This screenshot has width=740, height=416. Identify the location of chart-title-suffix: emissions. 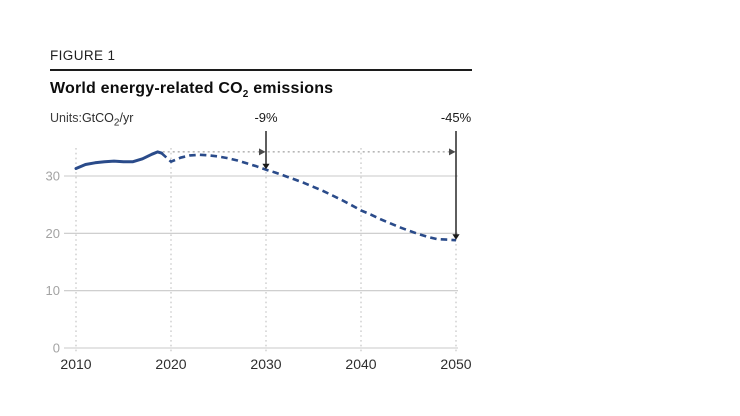
(291, 88).